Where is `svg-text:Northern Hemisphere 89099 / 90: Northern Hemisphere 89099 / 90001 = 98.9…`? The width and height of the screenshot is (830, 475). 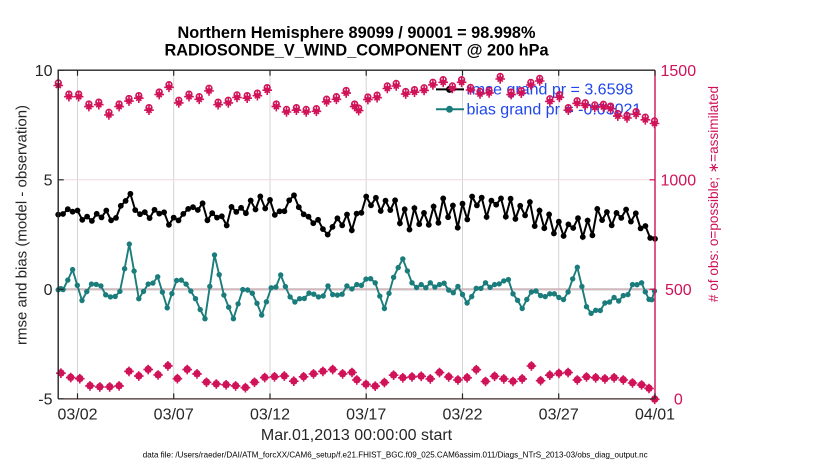 svg-text:Northern Hemisphere 89099 / 90: Northern Hemisphere 89099 / 90001 = 98.9… is located at coordinates (357, 33).